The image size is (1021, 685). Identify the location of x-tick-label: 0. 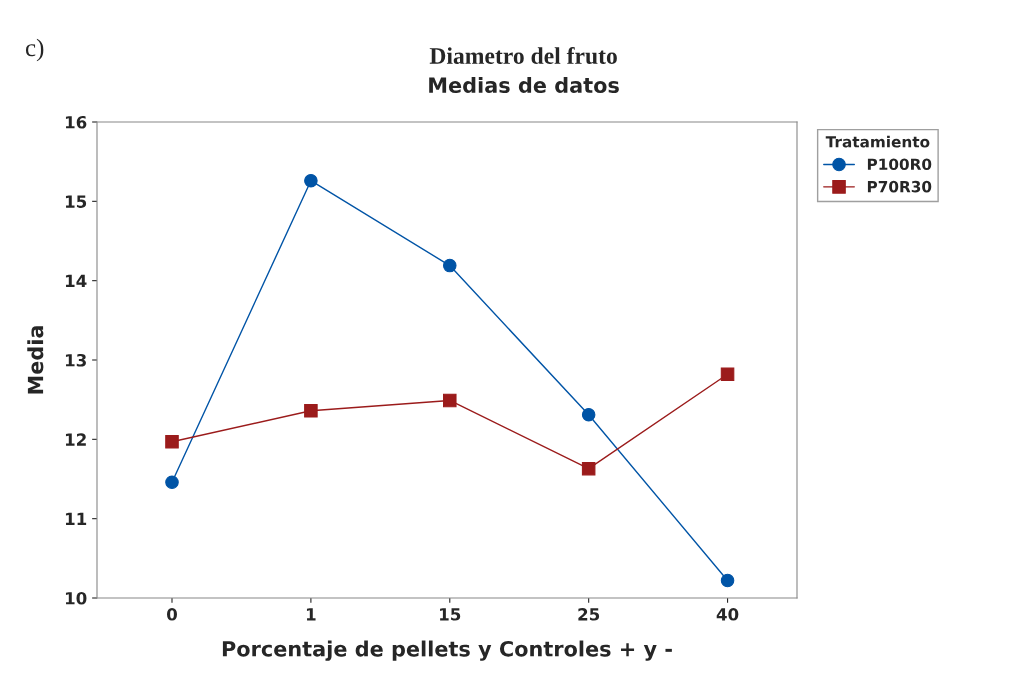
(172, 614).